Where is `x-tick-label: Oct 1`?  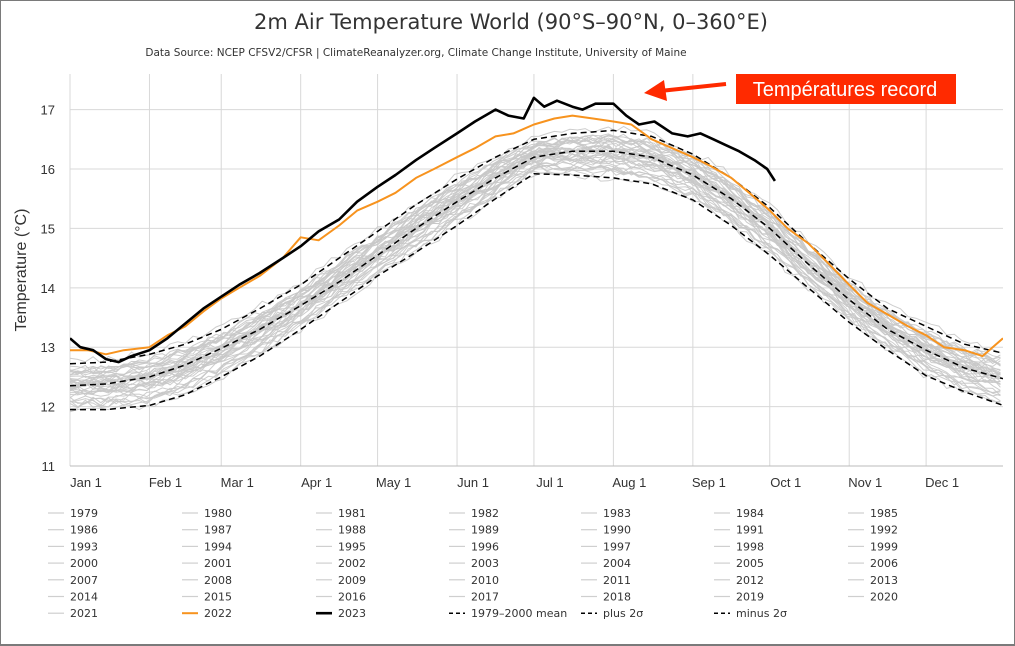 x-tick-label: Oct 1 is located at coordinates (785, 482).